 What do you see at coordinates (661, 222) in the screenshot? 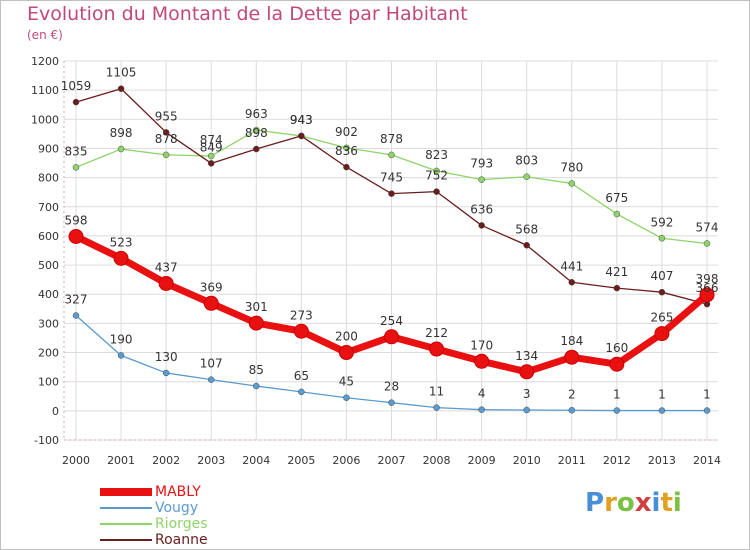
I see `data-label-riorges: 592` at bounding box center [661, 222].